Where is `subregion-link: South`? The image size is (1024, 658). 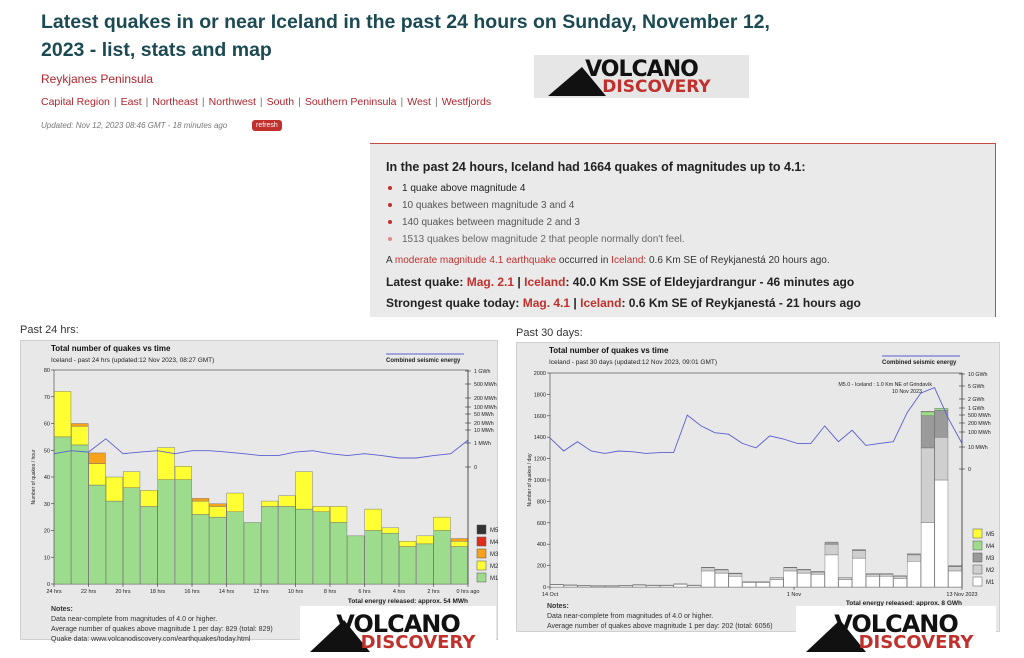 subregion-link: South is located at coordinates (280, 102).